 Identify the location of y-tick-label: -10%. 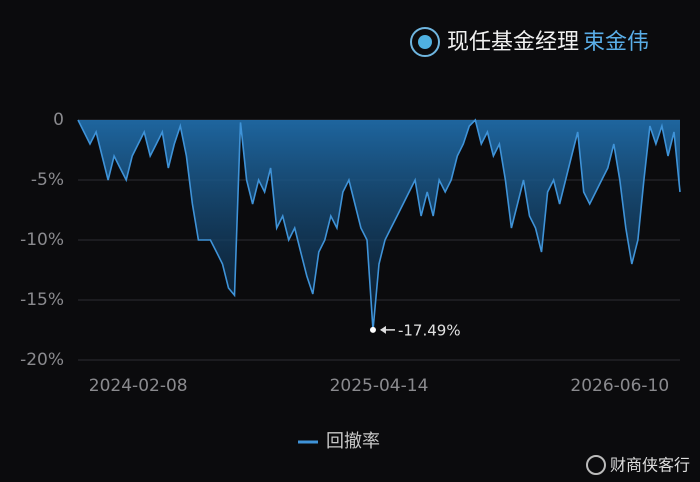
(42, 240).